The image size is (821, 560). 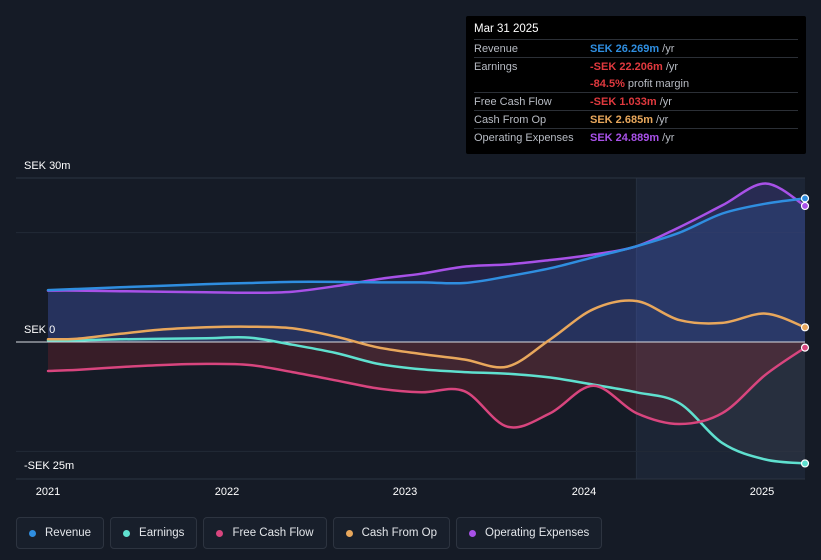 I want to click on cash-from-op-endpoint, so click(x=805, y=327).